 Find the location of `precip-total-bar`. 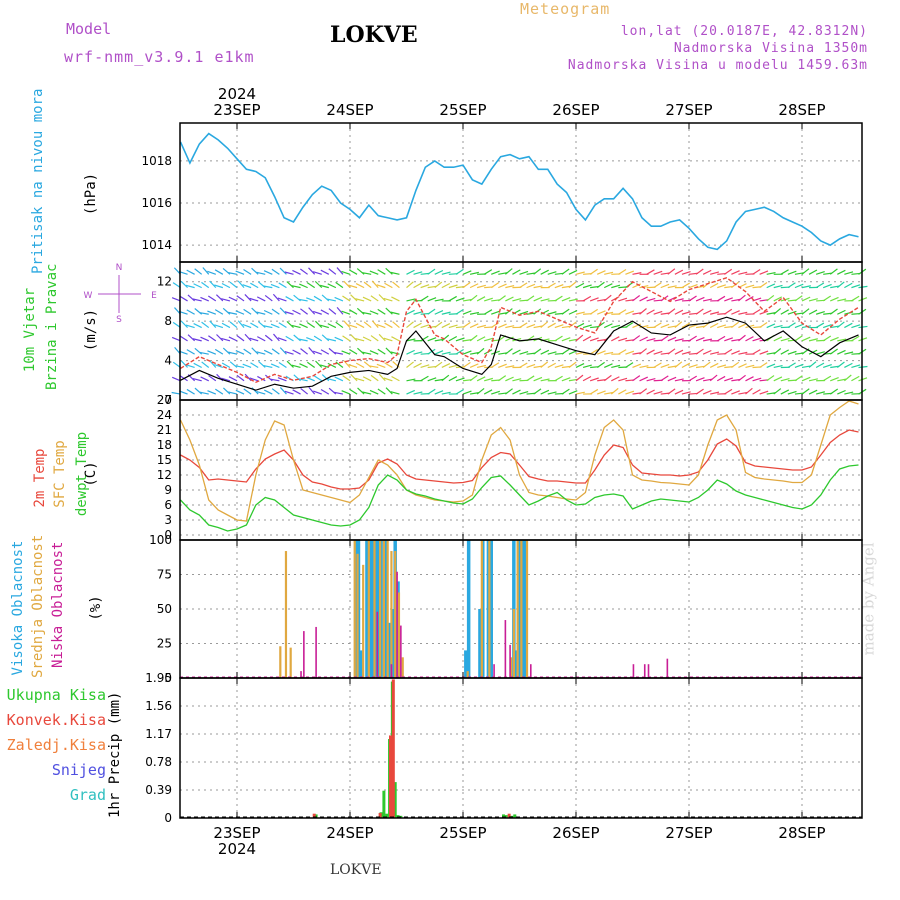

precip-total-bar is located at coordinates (384, 804).